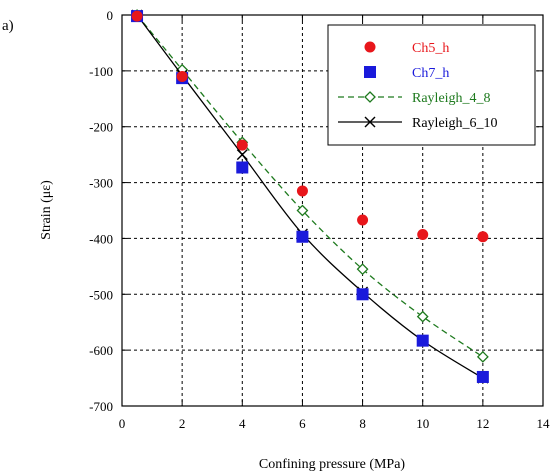 This screenshot has width=550, height=476. Describe the element at coordinates (101, 294) in the screenshot. I see `y-tick-label: -500` at that location.